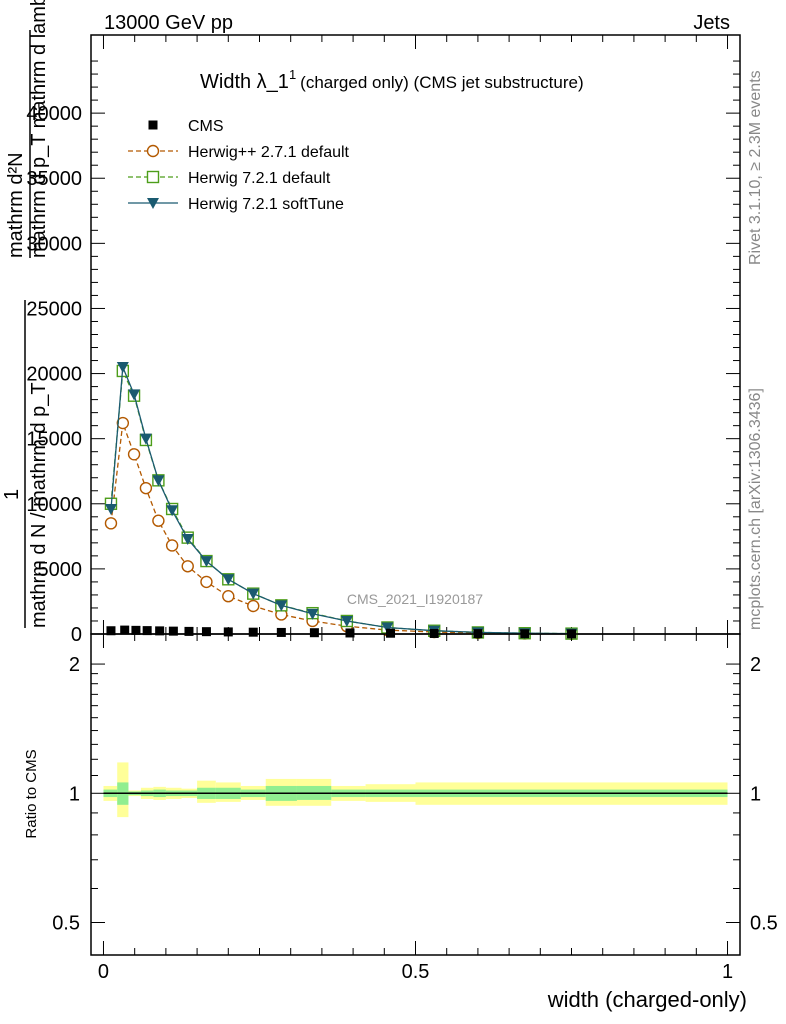  What do you see at coordinates (755, 509) in the screenshot?
I see `mcplots-side-text: mcplots.cern.ch [arXiv:1306.3436]` at bounding box center [755, 509].